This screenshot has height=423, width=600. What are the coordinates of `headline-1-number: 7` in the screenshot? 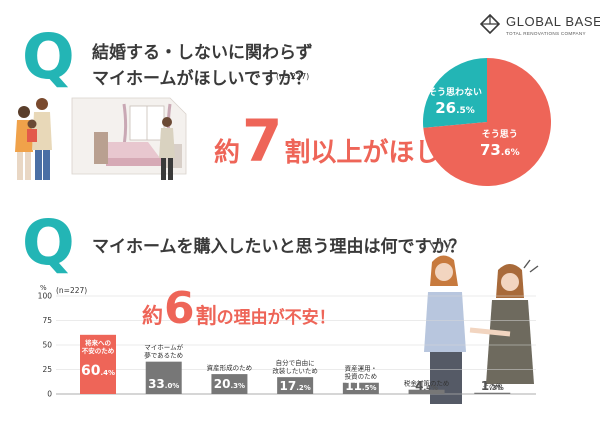 It's located at (262, 141).